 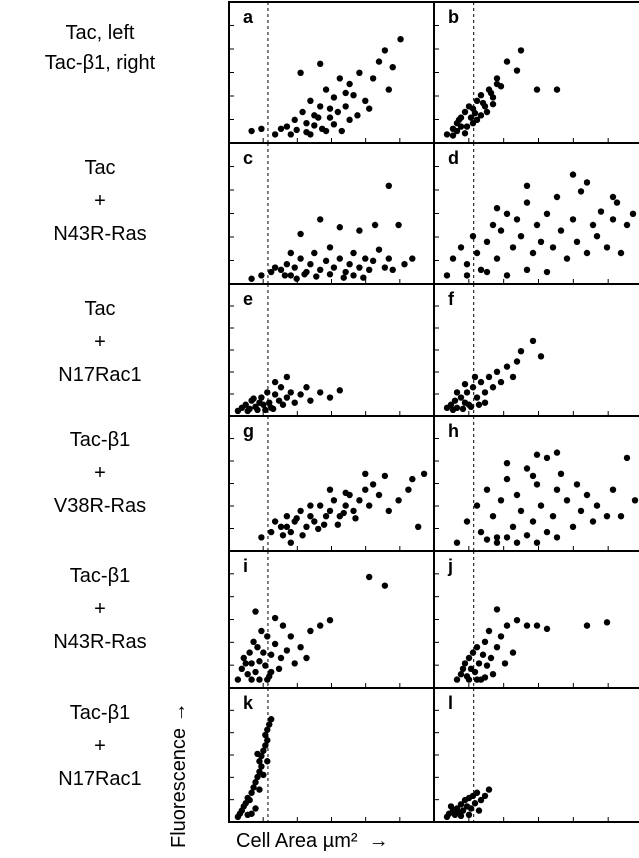 I want to click on row-label: Tac-β1 + N43R-Ras, so click(x=100, y=609).